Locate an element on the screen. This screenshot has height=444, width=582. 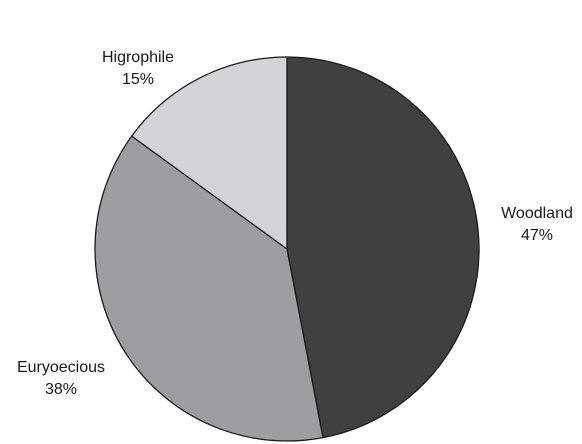
pie-slice-higrophile is located at coordinates (209, 153).